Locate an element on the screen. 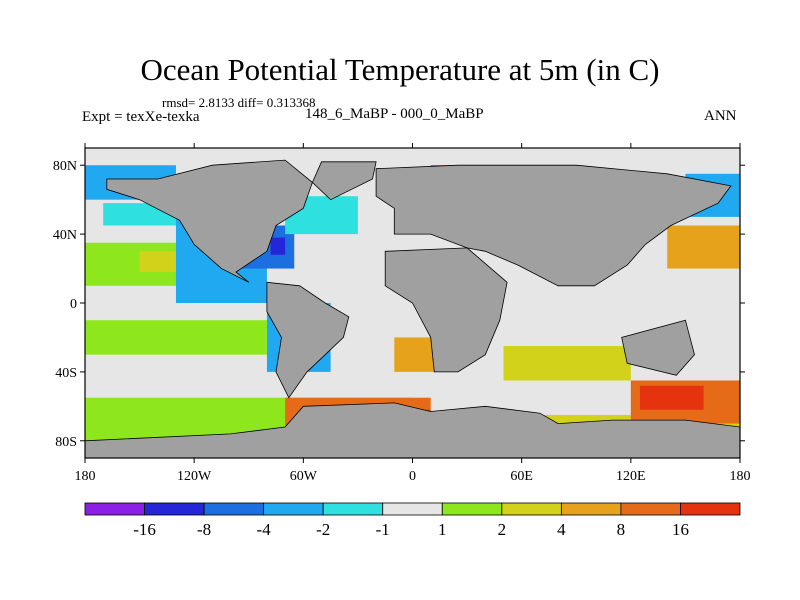 The width and height of the screenshot is (800, 600). stats-label: rmsd= 2.8133 diff= 0.313368 is located at coordinates (239, 102).